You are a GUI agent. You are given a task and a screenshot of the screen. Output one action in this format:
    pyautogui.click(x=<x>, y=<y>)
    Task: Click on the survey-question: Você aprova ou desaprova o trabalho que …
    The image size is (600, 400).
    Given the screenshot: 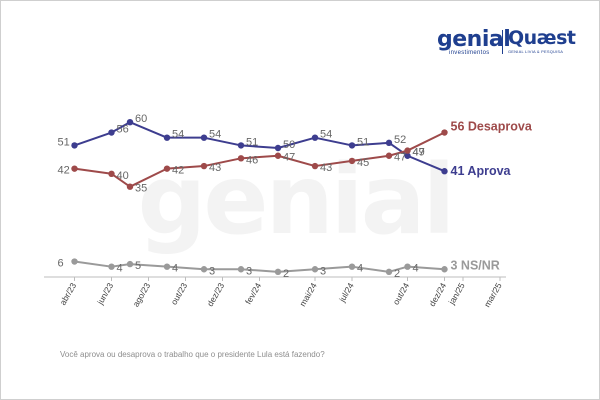 What is the action you would take?
    pyautogui.click(x=192, y=354)
    